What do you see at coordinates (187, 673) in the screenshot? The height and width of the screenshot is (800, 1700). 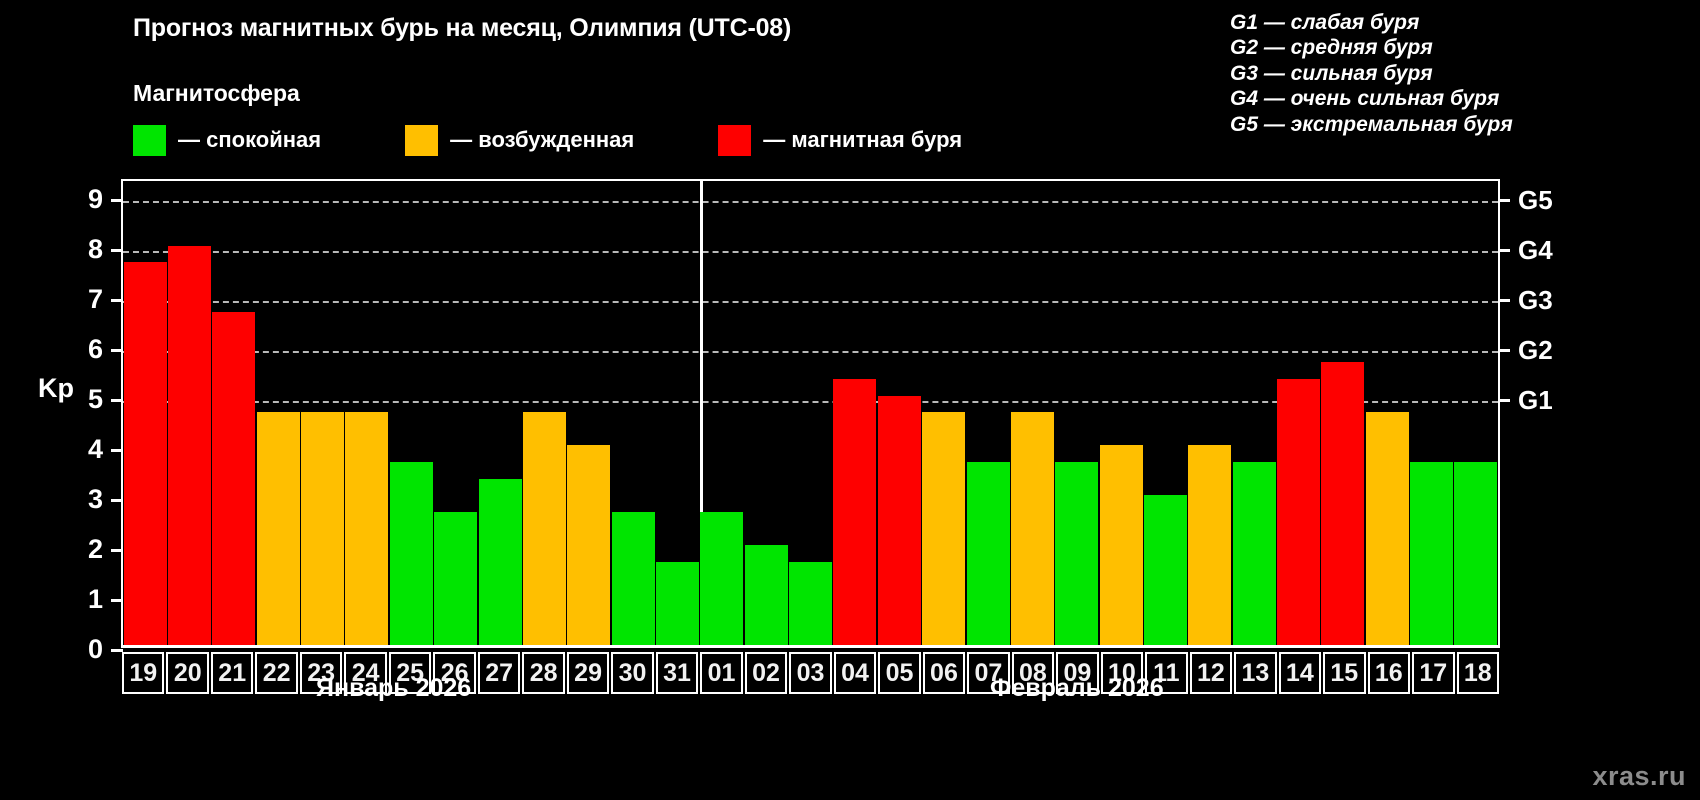 I see `day-label-20: 20` at bounding box center [187, 673].